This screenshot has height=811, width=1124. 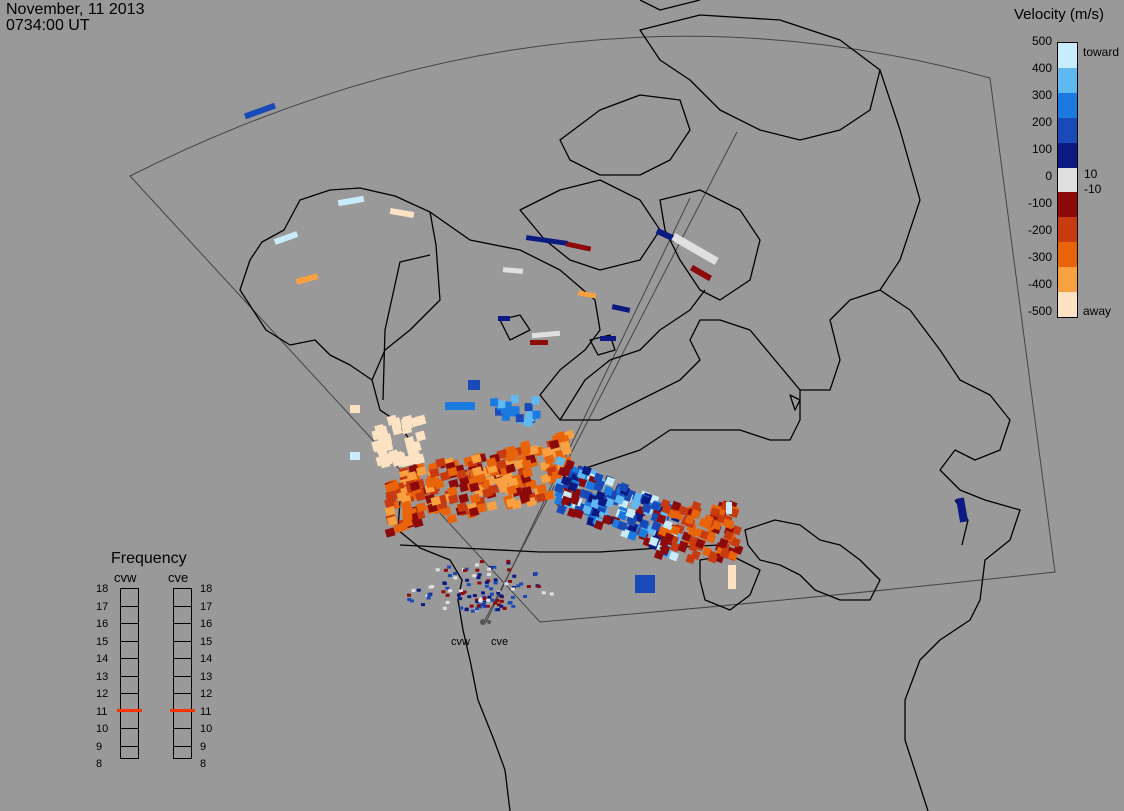 What do you see at coordinates (99, 764) in the screenshot?
I see `frequency-scale-label: 8` at bounding box center [99, 764].